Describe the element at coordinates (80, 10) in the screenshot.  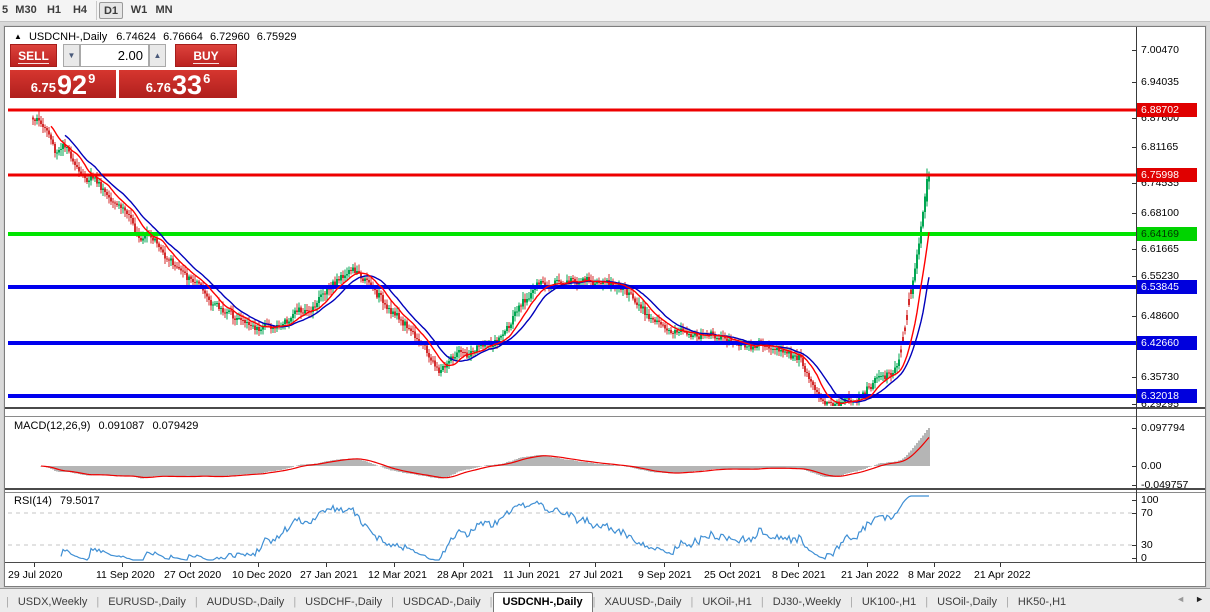
I see `timeframe-button-h4: H4` at that location.